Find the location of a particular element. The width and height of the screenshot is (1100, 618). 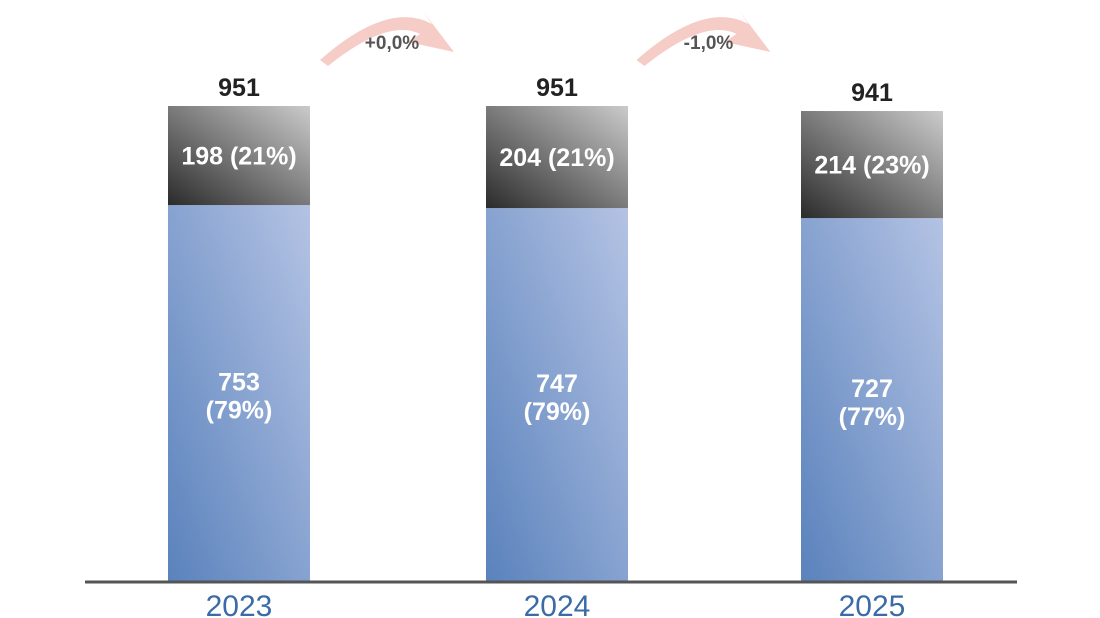

segment-label-bottom: 747 is located at coordinates (557, 384).